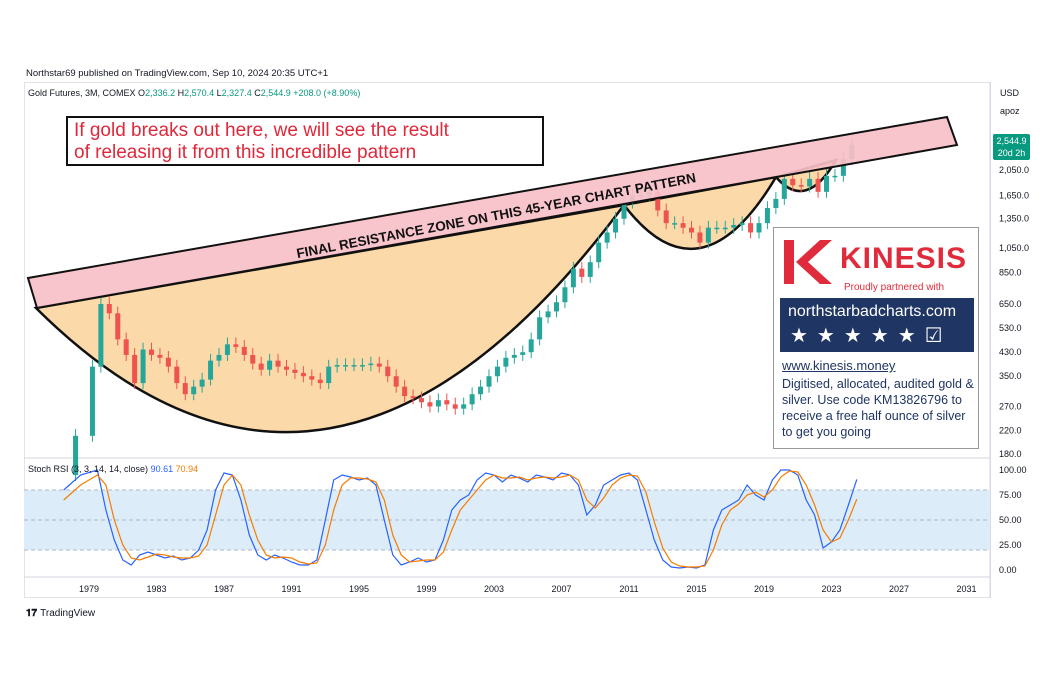 The width and height of the screenshot is (1050, 676). Describe the element at coordinates (808, 262) in the screenshot. I see `kinesis-logo-icon` at that location.